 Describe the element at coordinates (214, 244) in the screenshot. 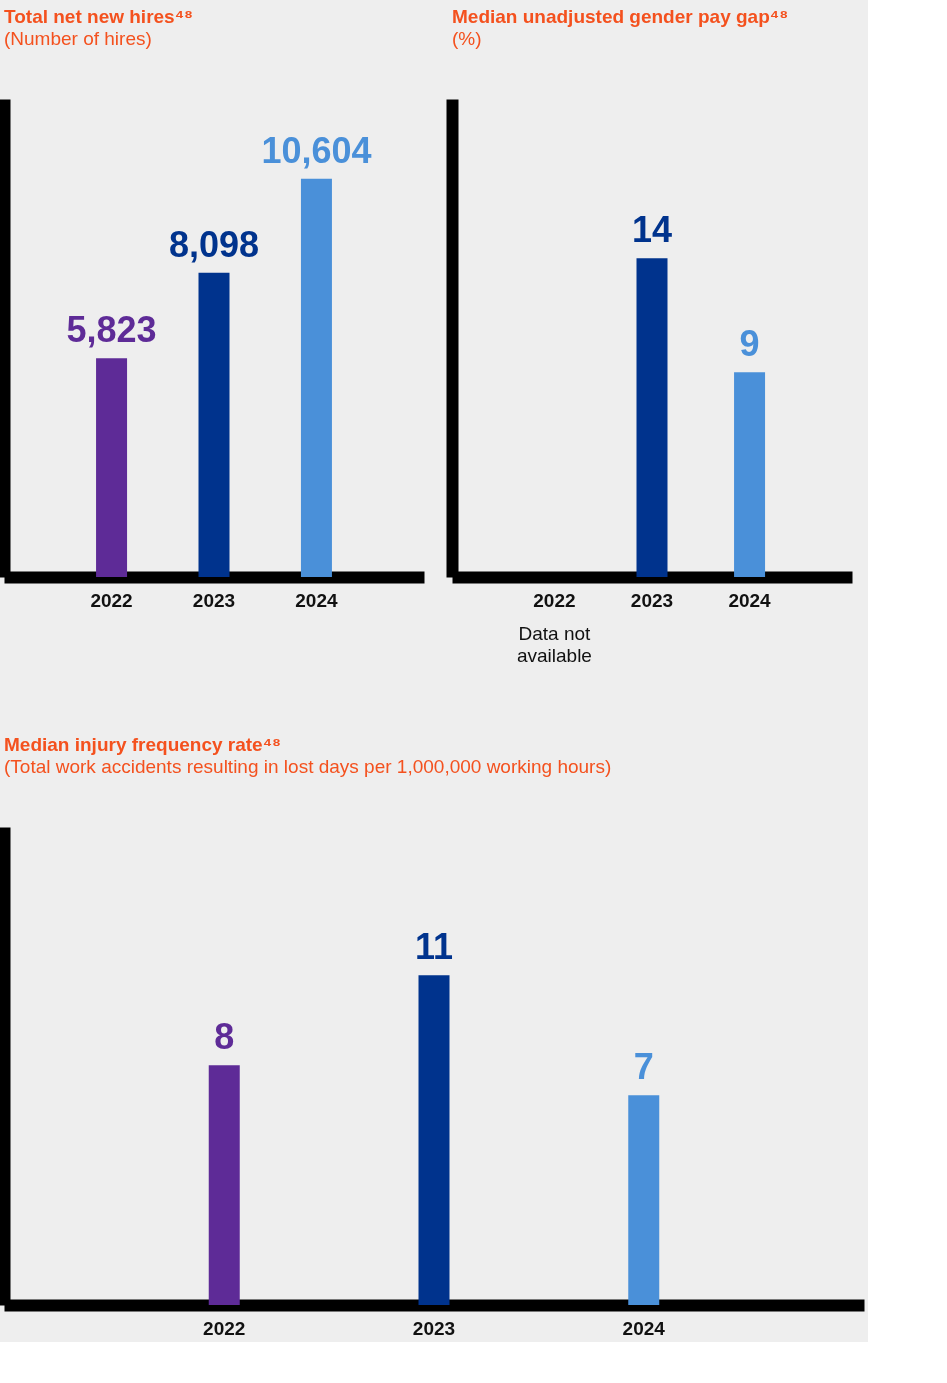

I see `data-label: 8,098` at that location.